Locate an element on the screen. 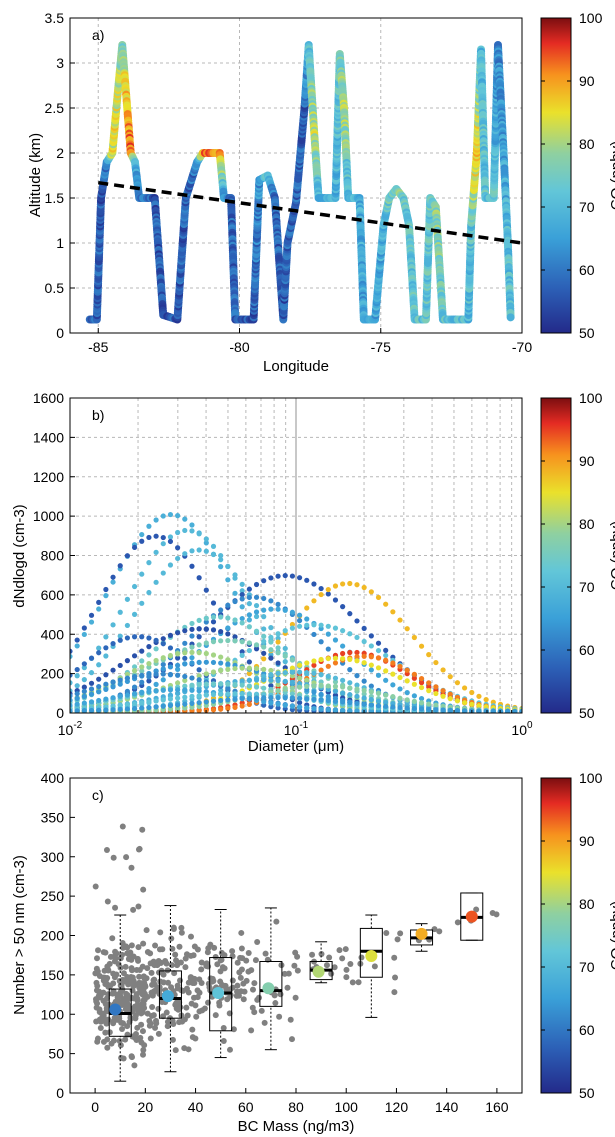 The height and width of the screenshot is (1137, 615). panel-b-xtick-label: 10-2 is located at coordinates (70, 729).